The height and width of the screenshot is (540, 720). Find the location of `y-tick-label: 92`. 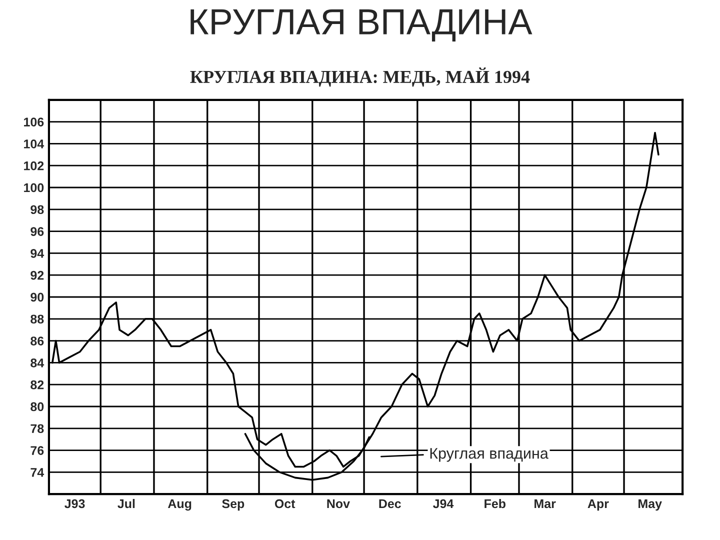

y-tick-label: 92 is located at coordinates (37, 275).